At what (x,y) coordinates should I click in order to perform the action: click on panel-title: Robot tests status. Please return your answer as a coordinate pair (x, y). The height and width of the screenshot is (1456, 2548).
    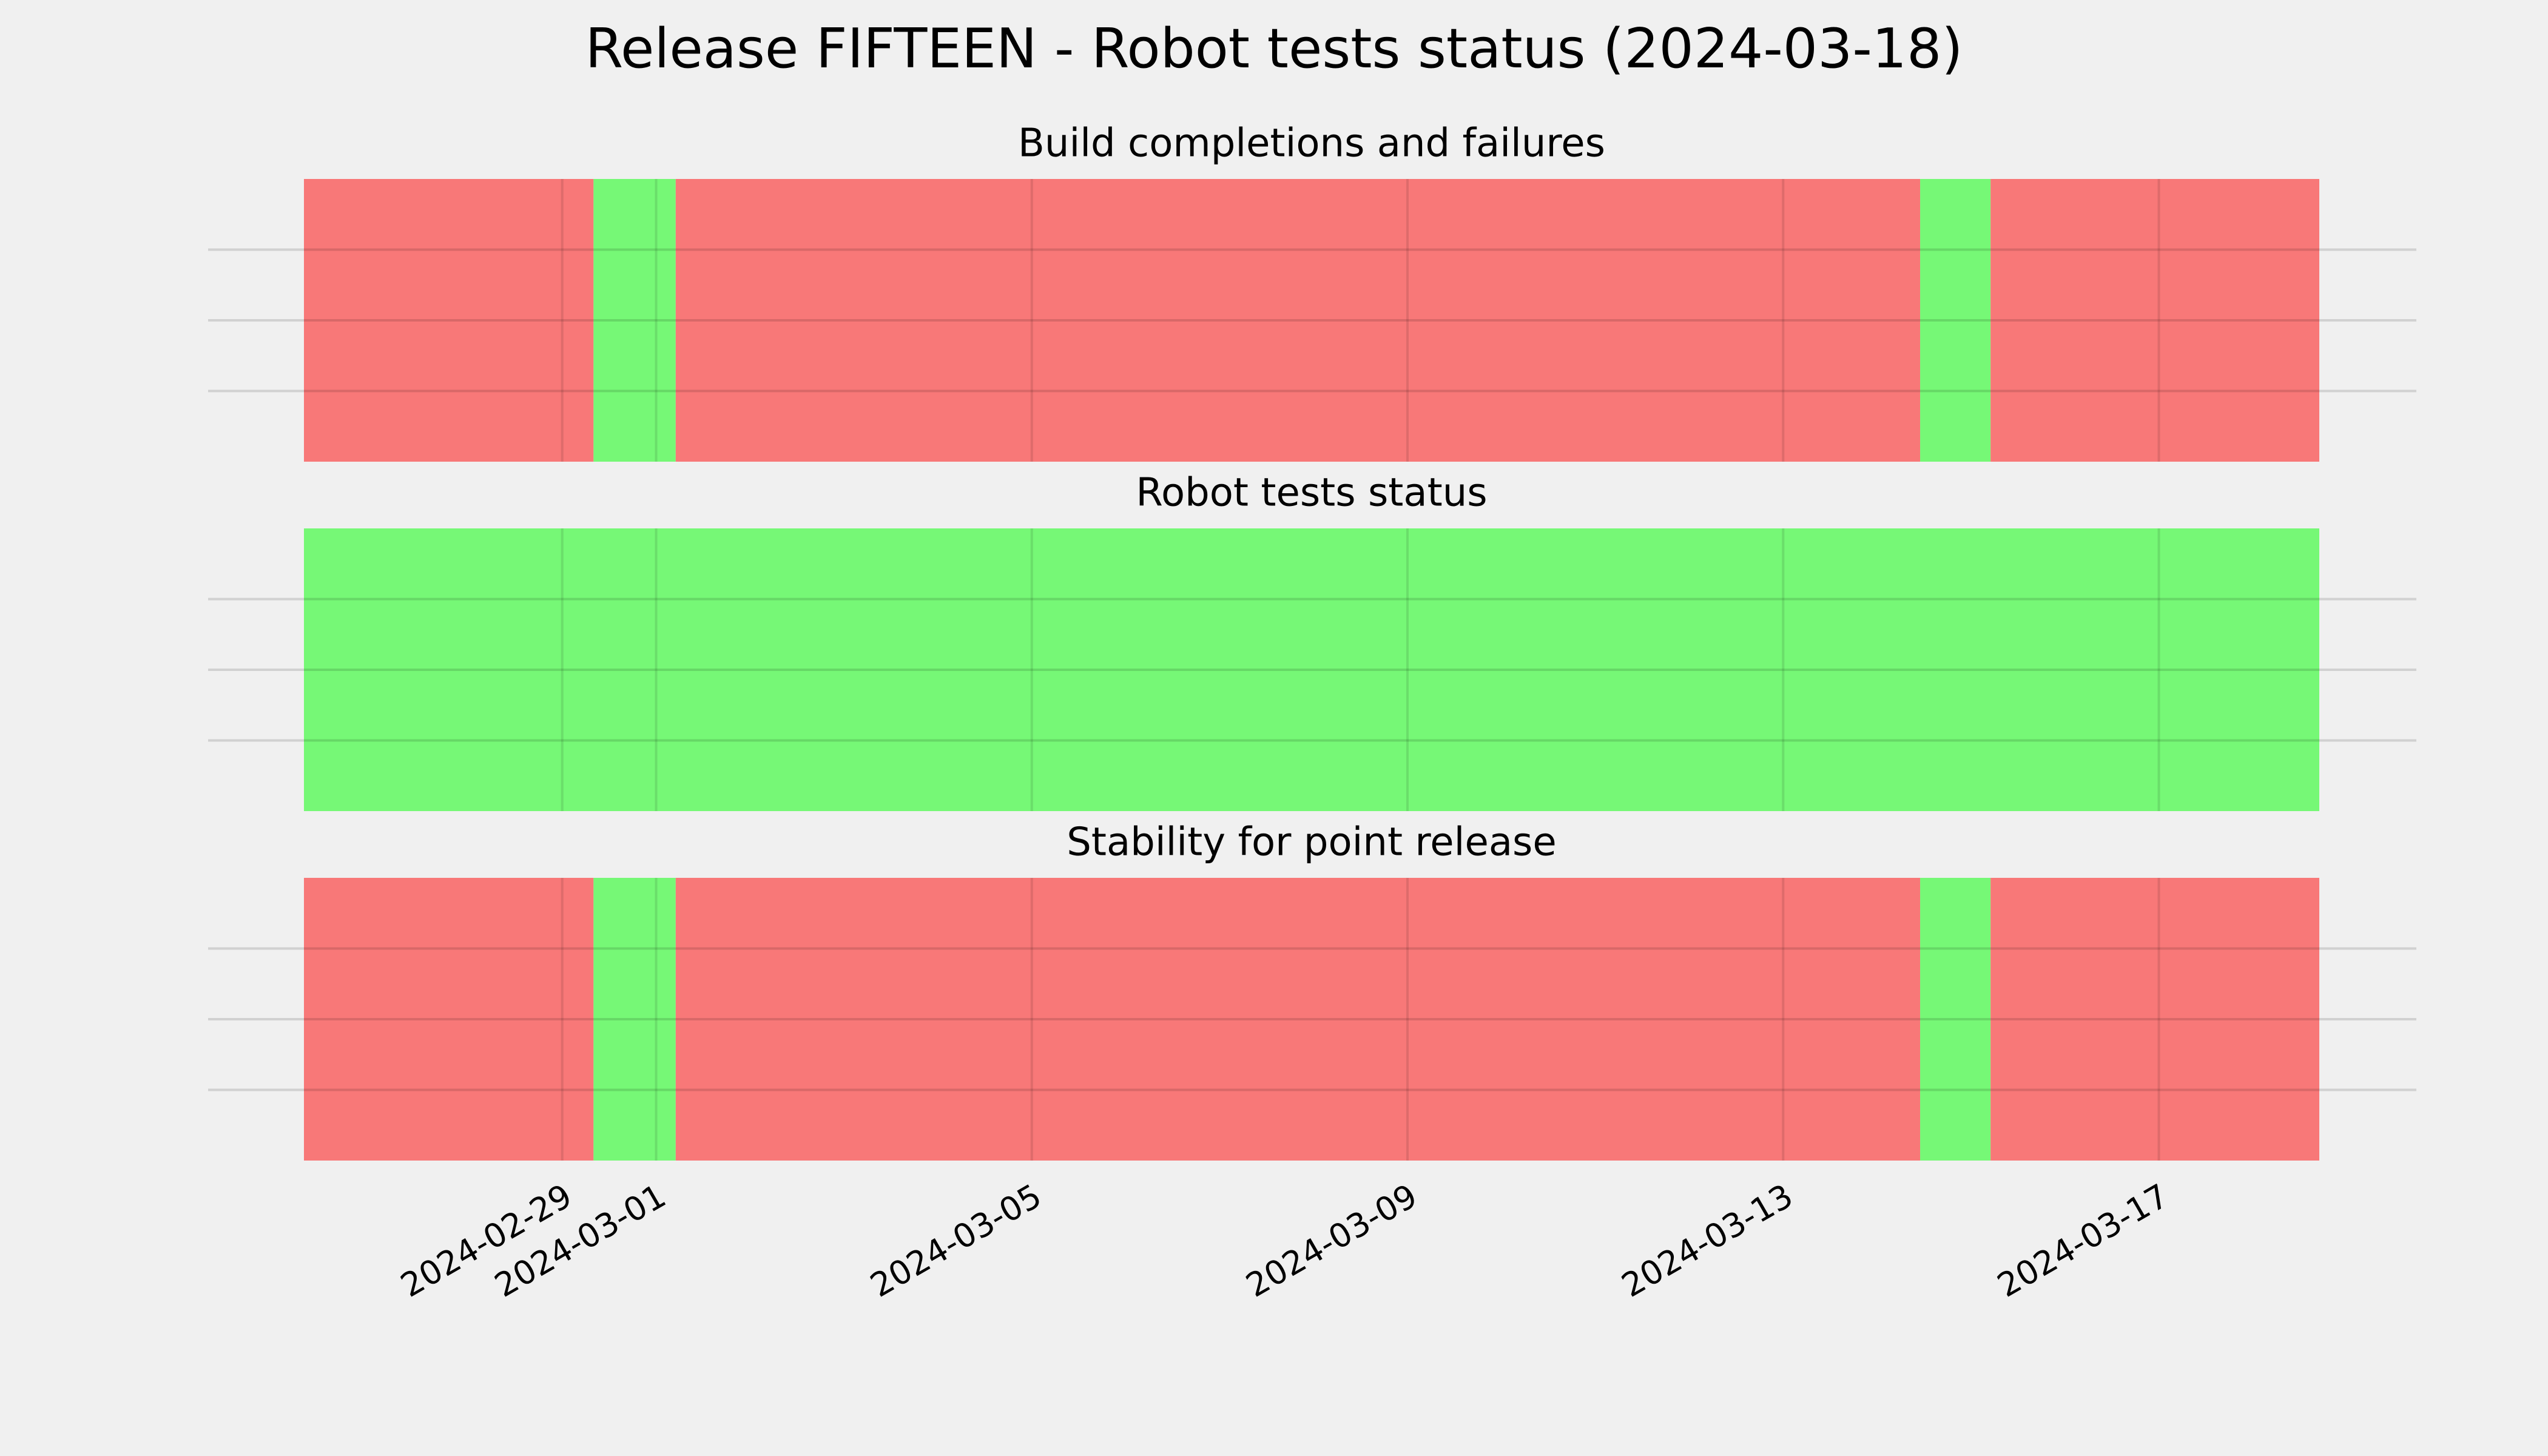
    Looking at the image, I should click on (1311, 493).